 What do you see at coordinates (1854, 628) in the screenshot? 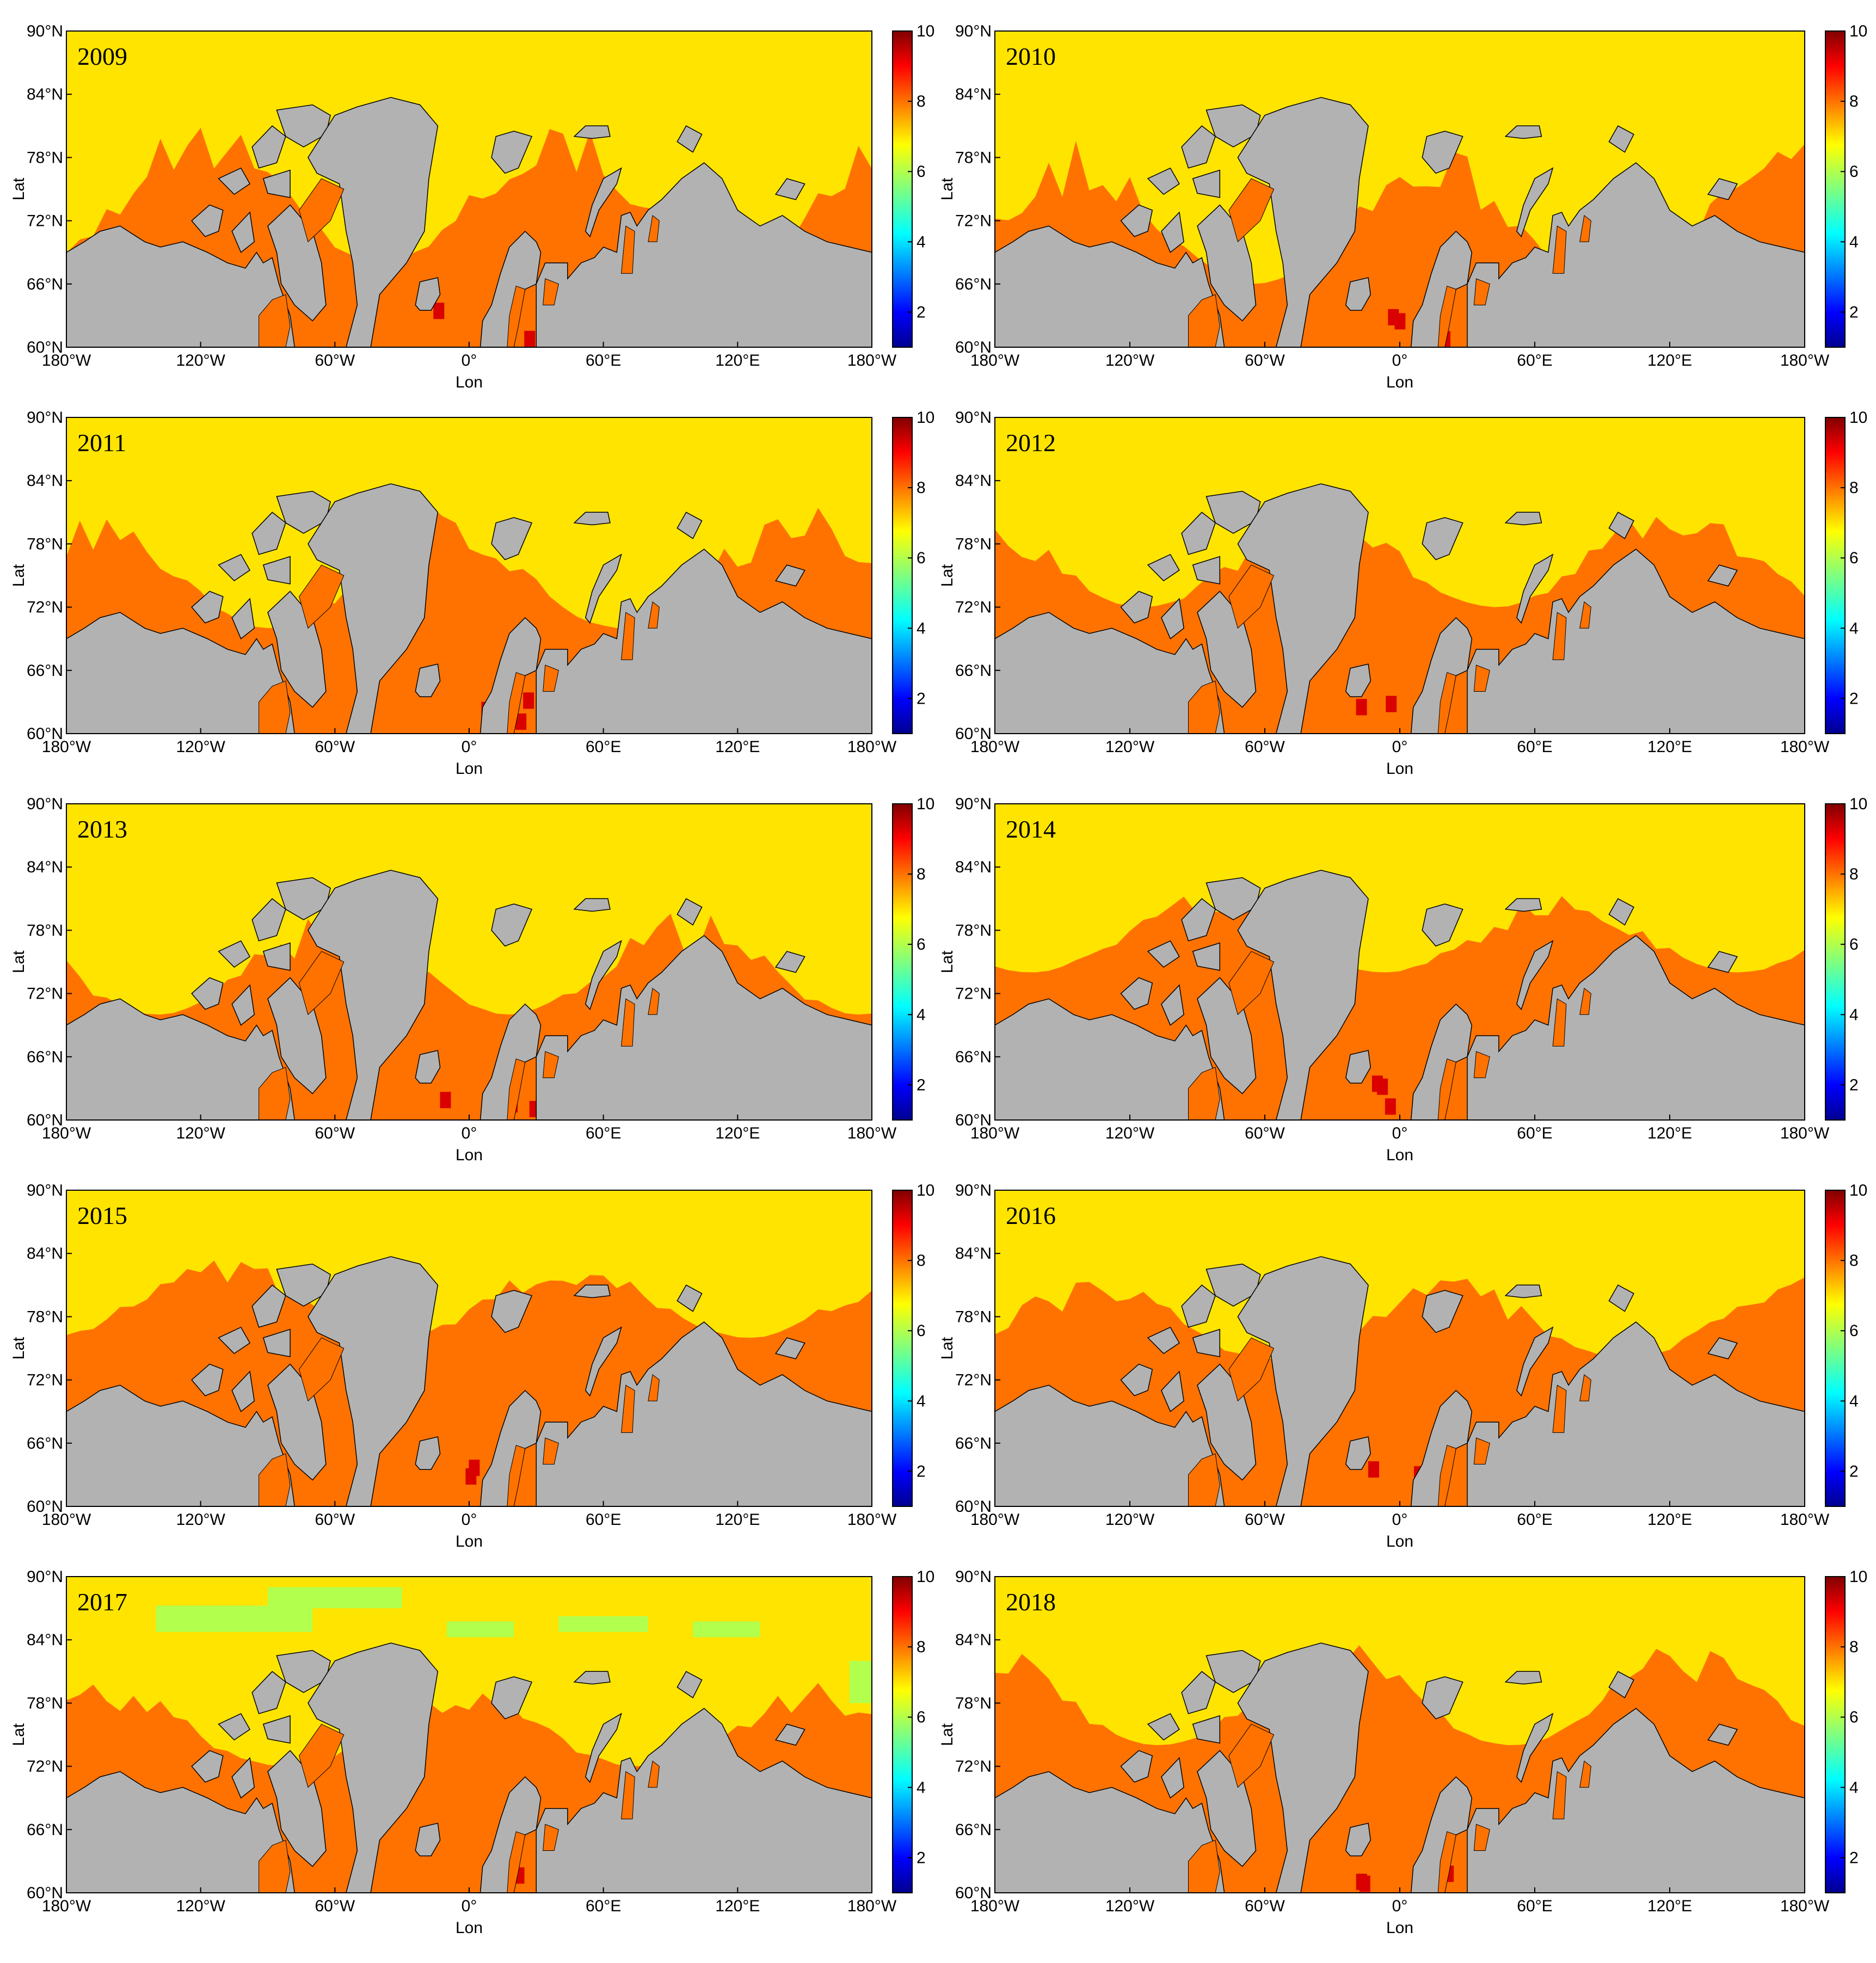
I see `colorbar-tick-label: 4` at bounding box center [1854, 628].